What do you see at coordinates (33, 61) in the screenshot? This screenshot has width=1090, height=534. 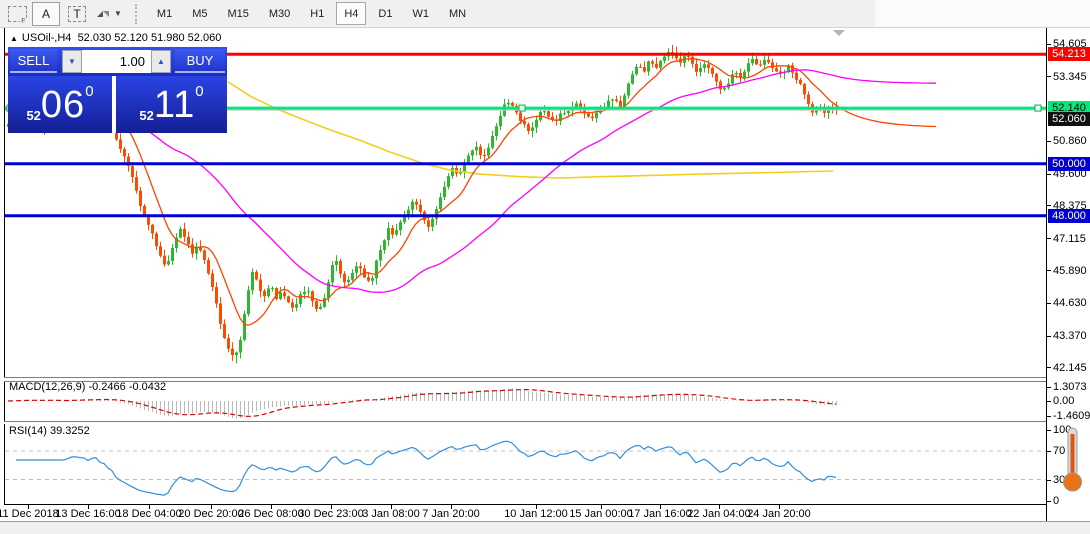 I see `sell-button: SELL` at bounding box center [33, 61].